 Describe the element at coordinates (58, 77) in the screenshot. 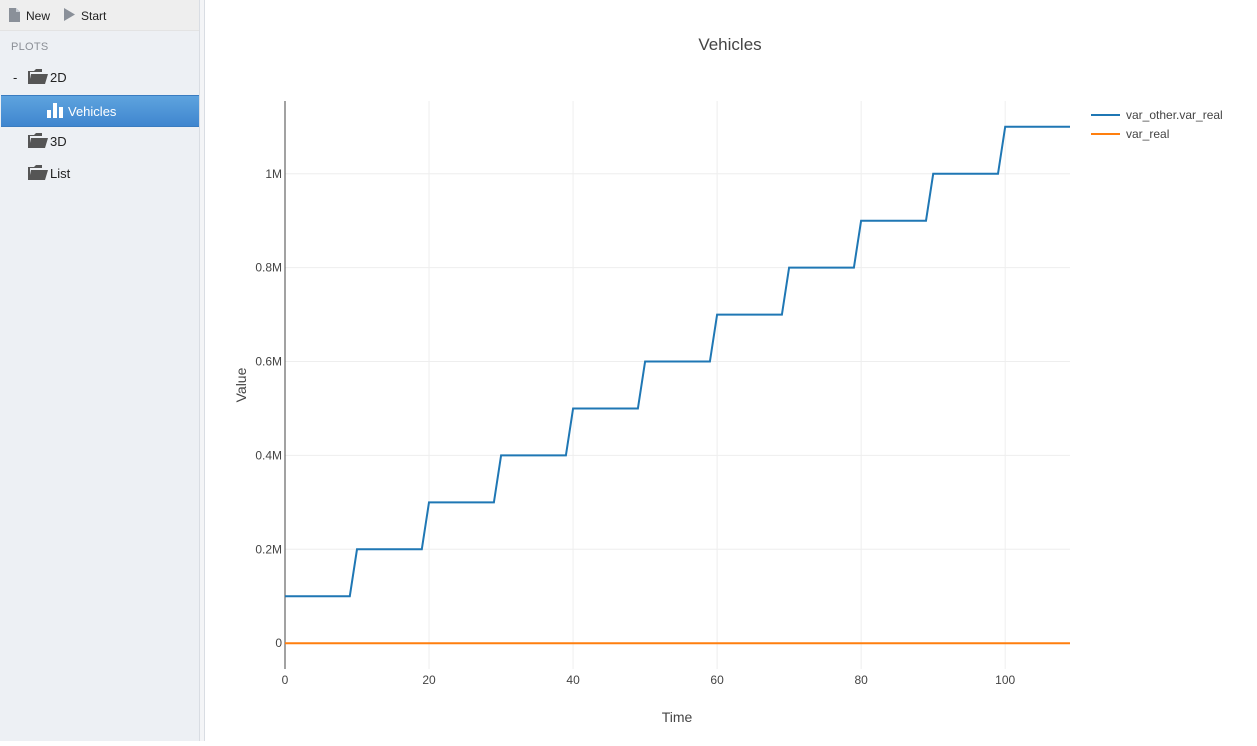

I see `tree-item-label: 2D` at that location.